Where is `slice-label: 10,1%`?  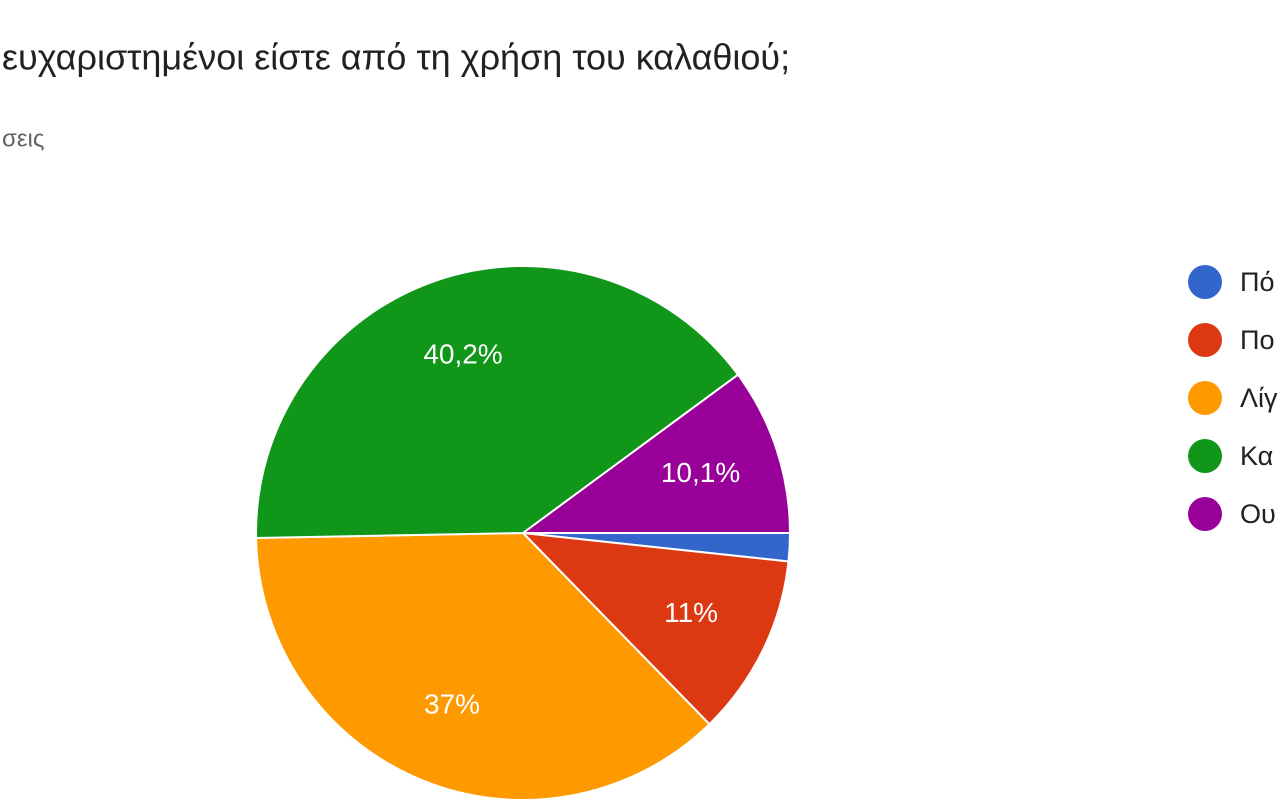 slice-label: 10,1% is located at coordinates (700, 472).